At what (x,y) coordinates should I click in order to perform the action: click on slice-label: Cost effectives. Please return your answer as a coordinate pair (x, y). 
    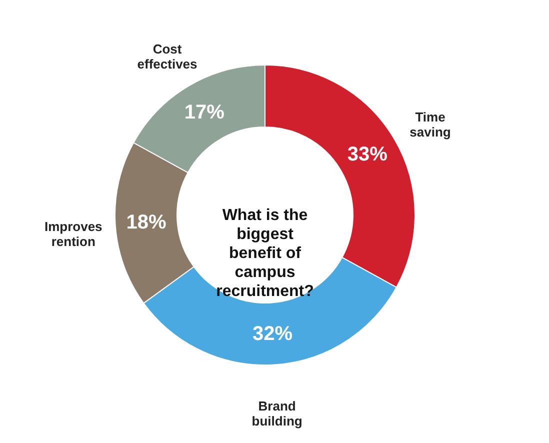
    Looking at the image, I should click on (167, 57).